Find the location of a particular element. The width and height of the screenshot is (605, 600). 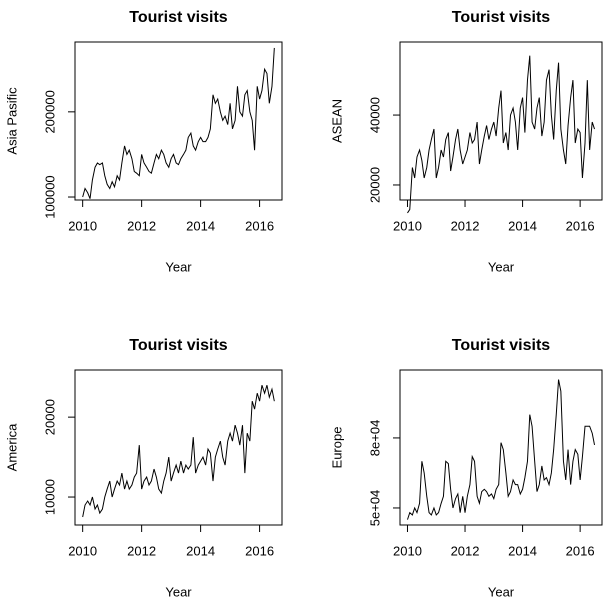

y-tick-label: 40000 is located at coordinates (374, 115).